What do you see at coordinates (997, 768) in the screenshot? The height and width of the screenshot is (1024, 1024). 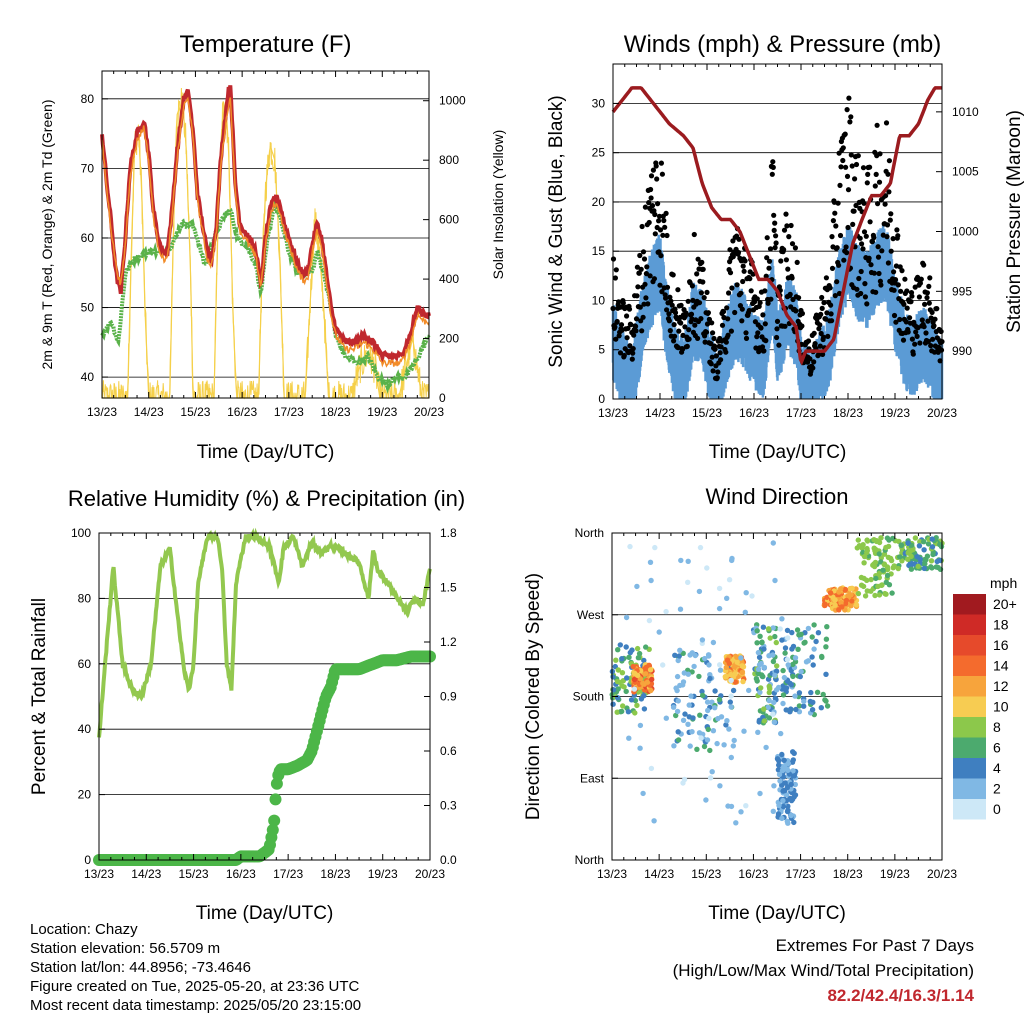 I see `legend-label: 4` at bounding box center [997, 768].